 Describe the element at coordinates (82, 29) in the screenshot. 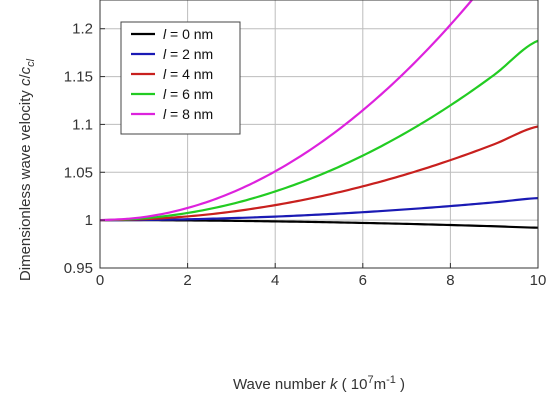

I see `y-tick-label: 1.2` at that location.